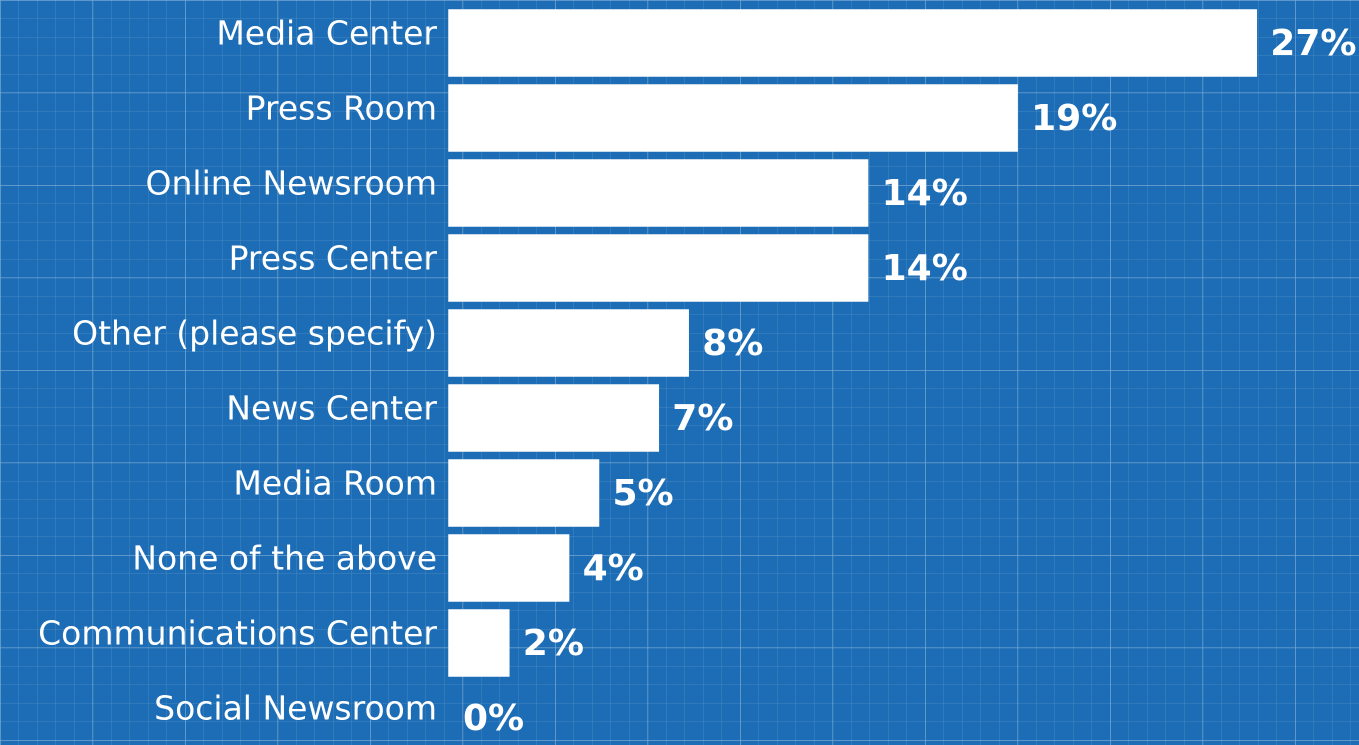  Describe the element at coordinates (1313, 43) in the screenshot. I see `value-label: 27%` at that location.